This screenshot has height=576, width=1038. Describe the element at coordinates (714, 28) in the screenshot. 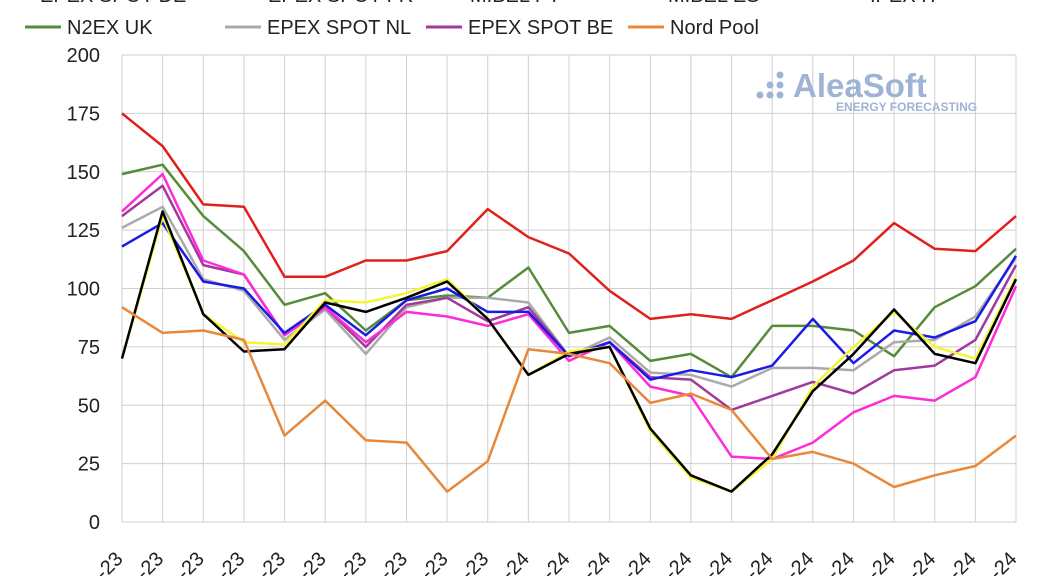

I see `legend-label-3: Nord Pool` at that location.